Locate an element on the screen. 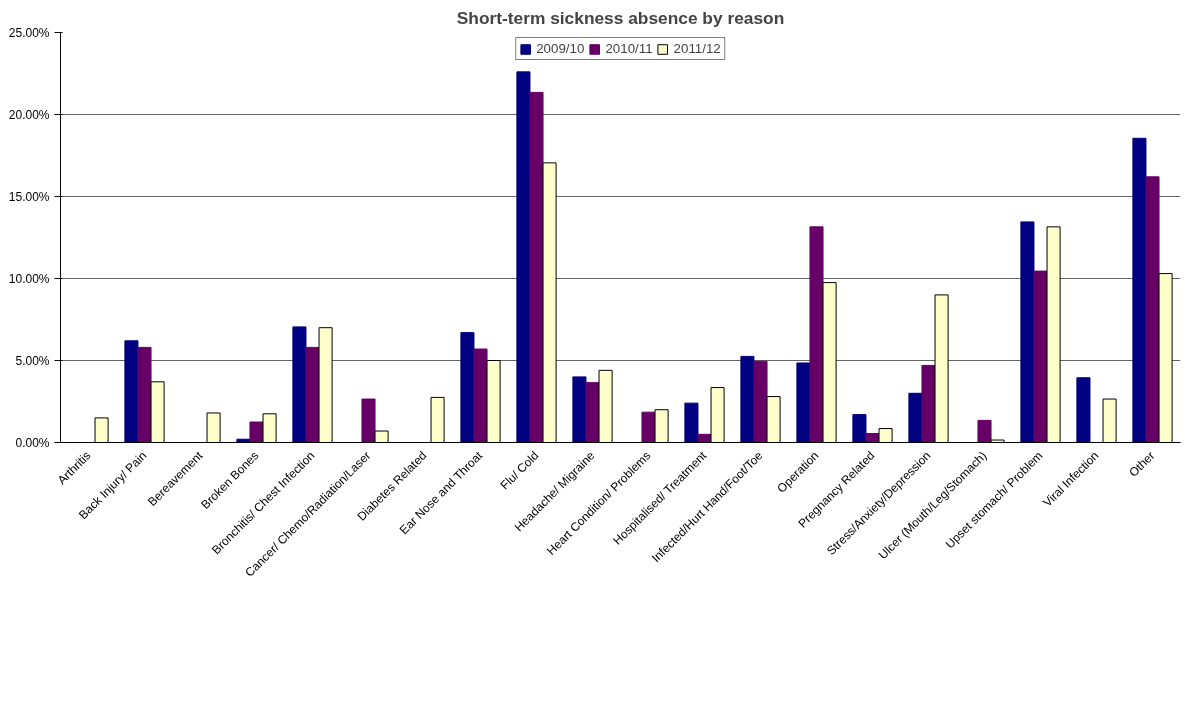 The height and width of the screenshot is (719, 1203). chart-title: Short-term sickness absence by reason is located at coordinates (620, 17).